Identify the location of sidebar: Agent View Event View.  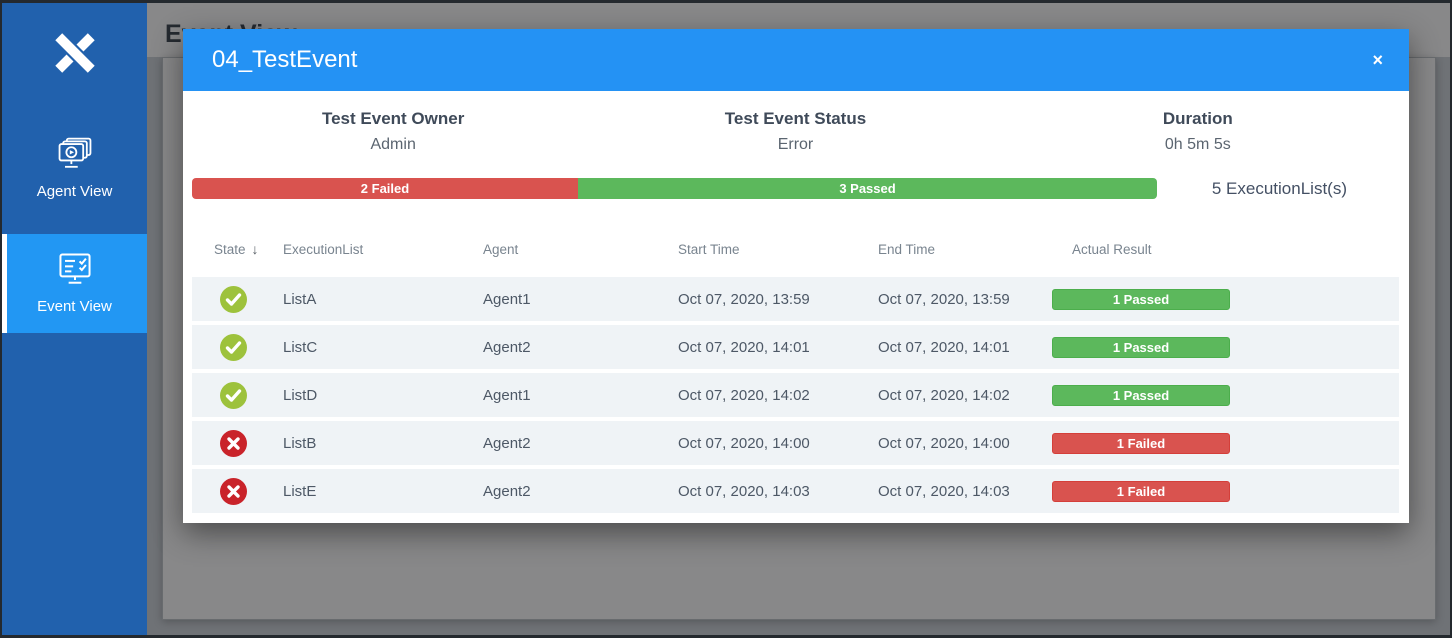
(74, 319).